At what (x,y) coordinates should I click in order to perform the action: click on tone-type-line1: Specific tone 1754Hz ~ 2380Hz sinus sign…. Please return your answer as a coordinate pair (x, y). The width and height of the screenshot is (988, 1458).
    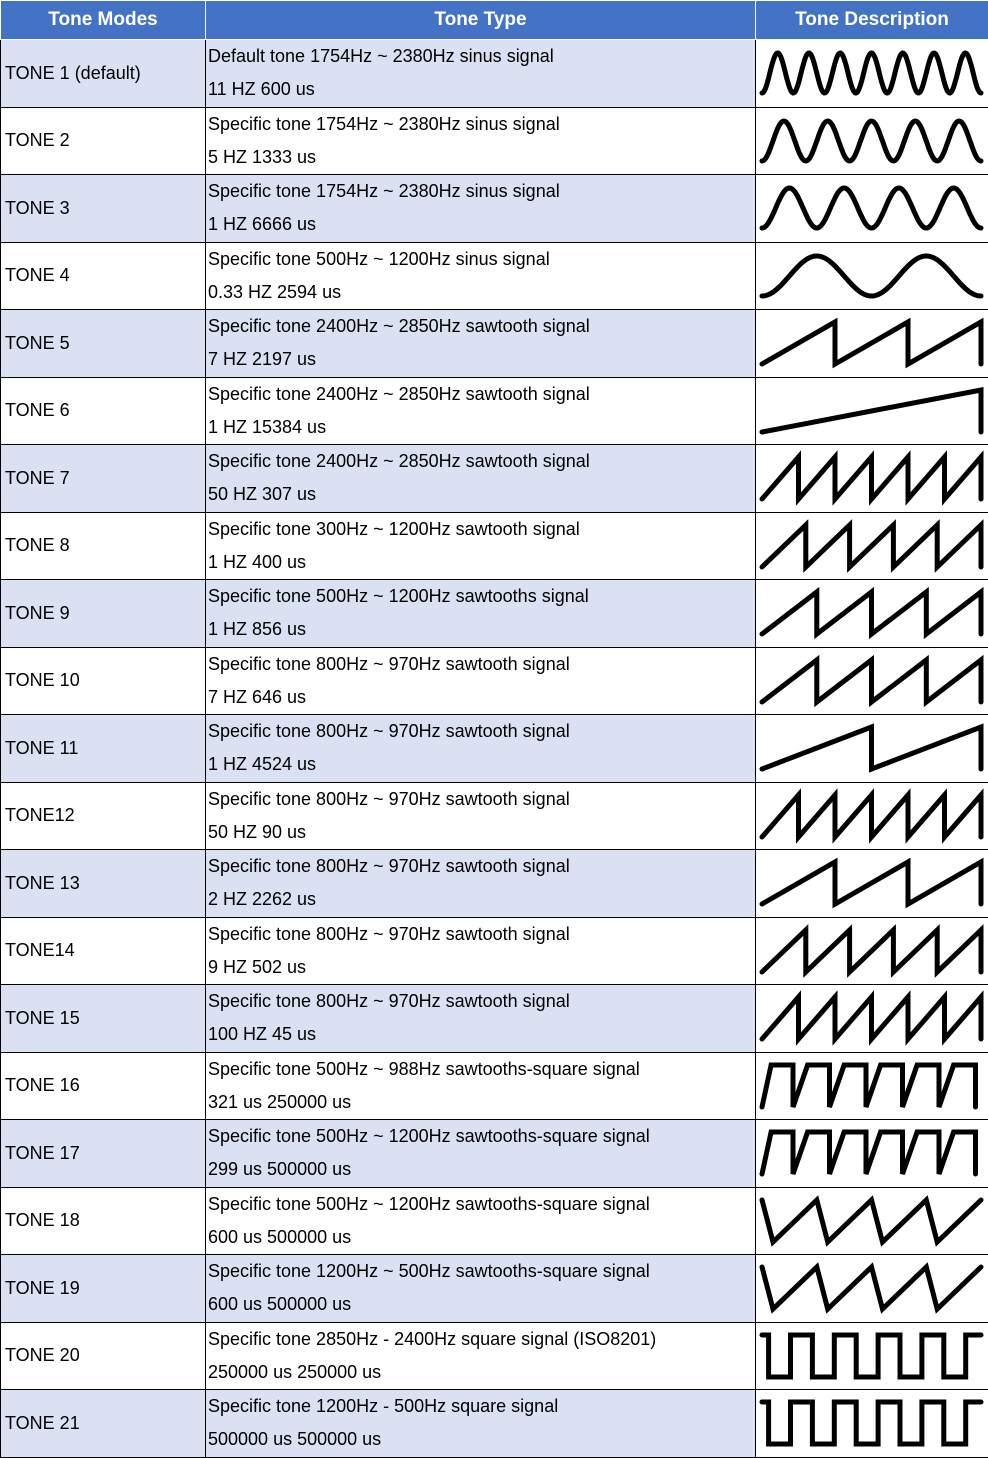
    Looking at the image, I should click on (481, 124).